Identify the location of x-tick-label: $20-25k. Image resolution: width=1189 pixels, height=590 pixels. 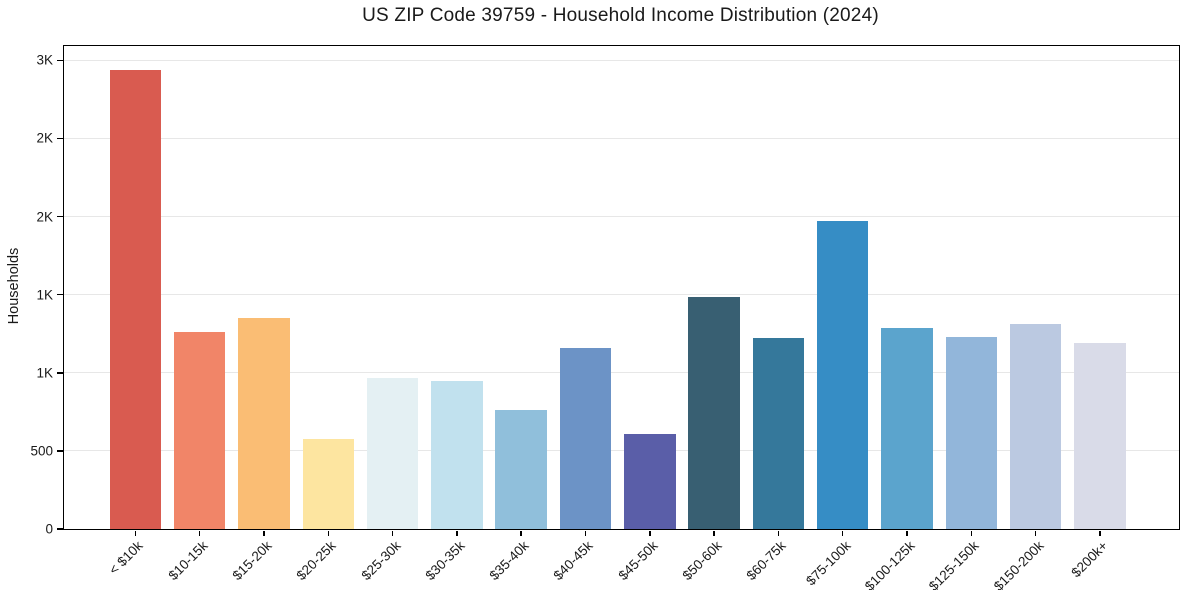
(316, 561).